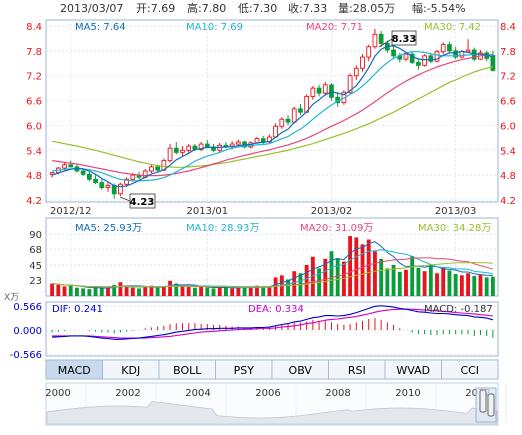 The image size is (522, 435). I want to click on price-x-tick: 2013/03, so click(456, 211).